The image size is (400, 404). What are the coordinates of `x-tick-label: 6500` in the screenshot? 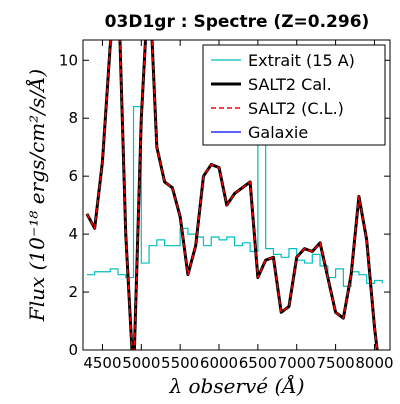 It's located at (258, 363).